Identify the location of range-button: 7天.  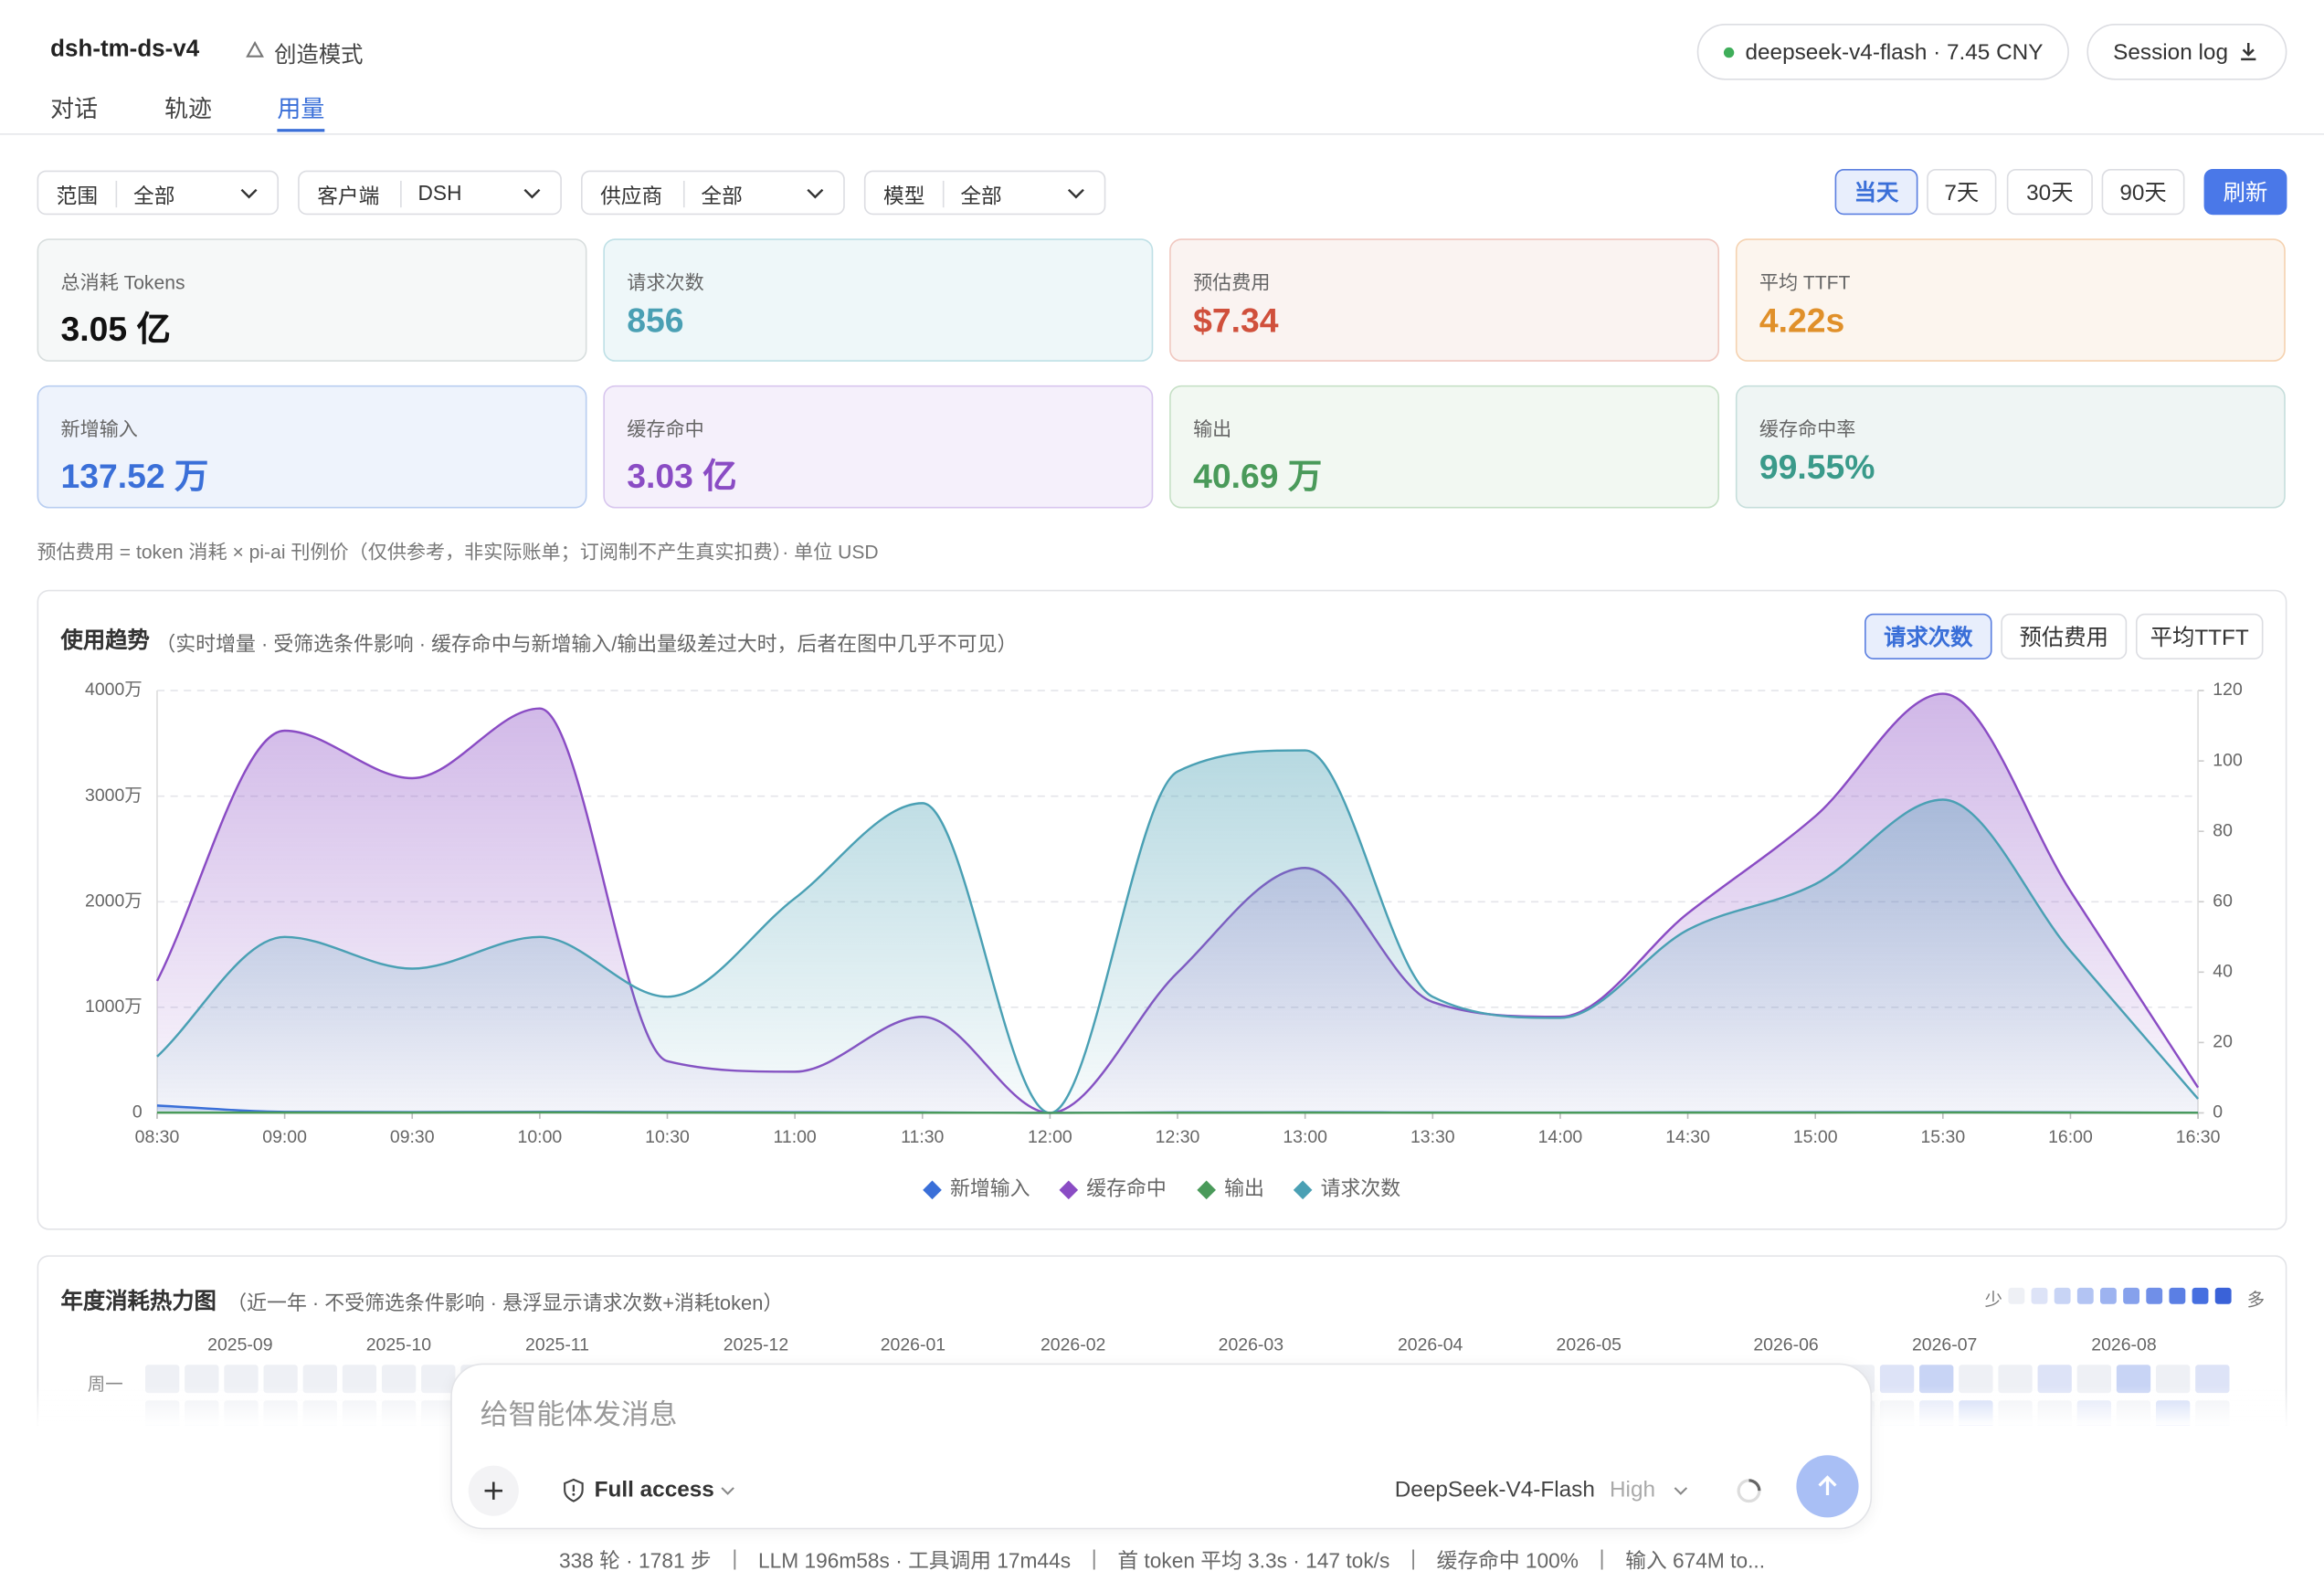
(1962, 192).